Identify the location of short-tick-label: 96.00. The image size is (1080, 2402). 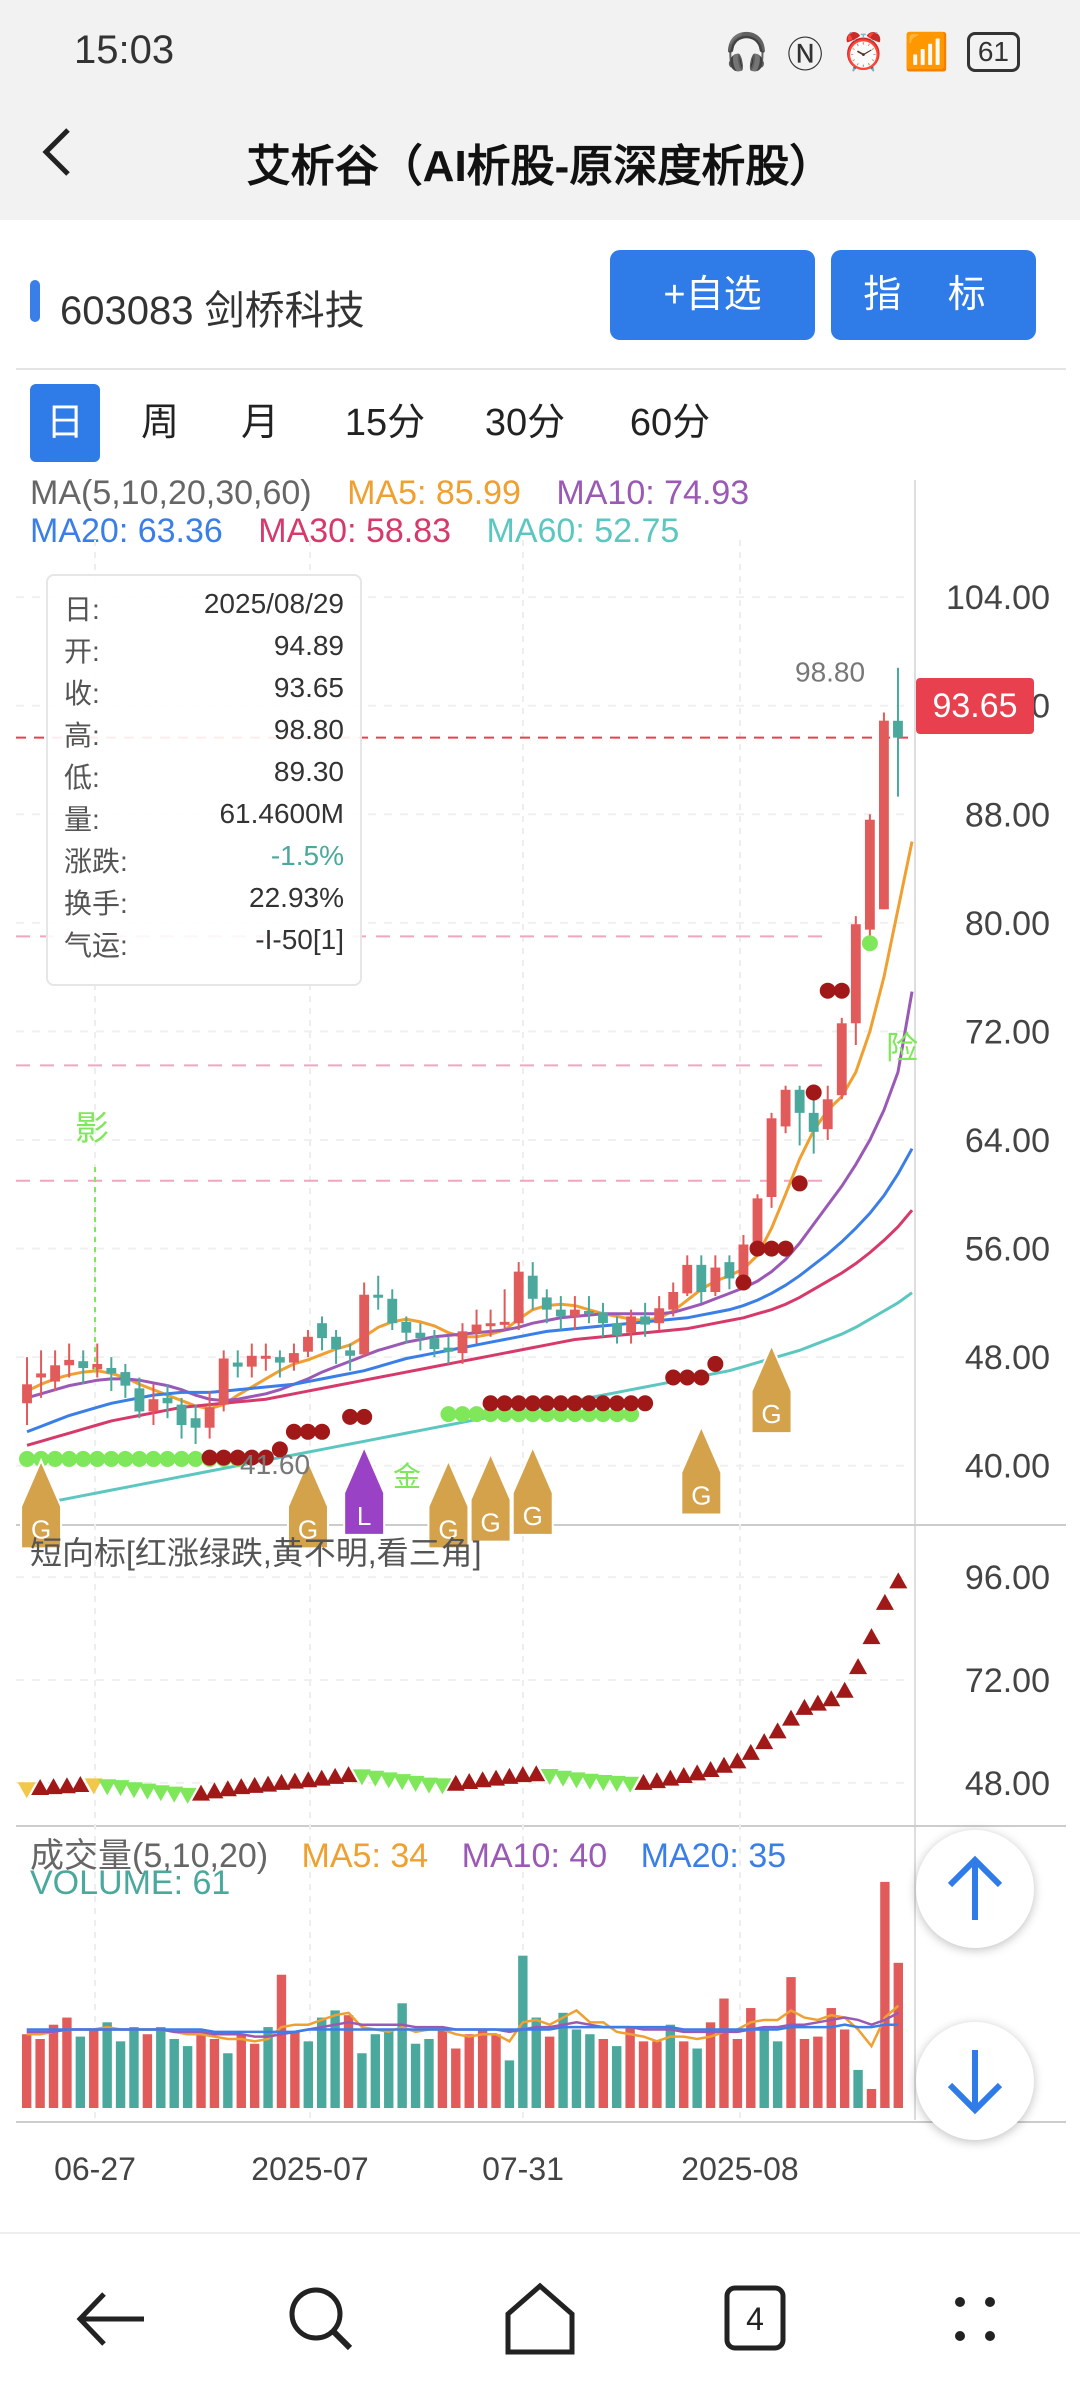
(1007, 1578).